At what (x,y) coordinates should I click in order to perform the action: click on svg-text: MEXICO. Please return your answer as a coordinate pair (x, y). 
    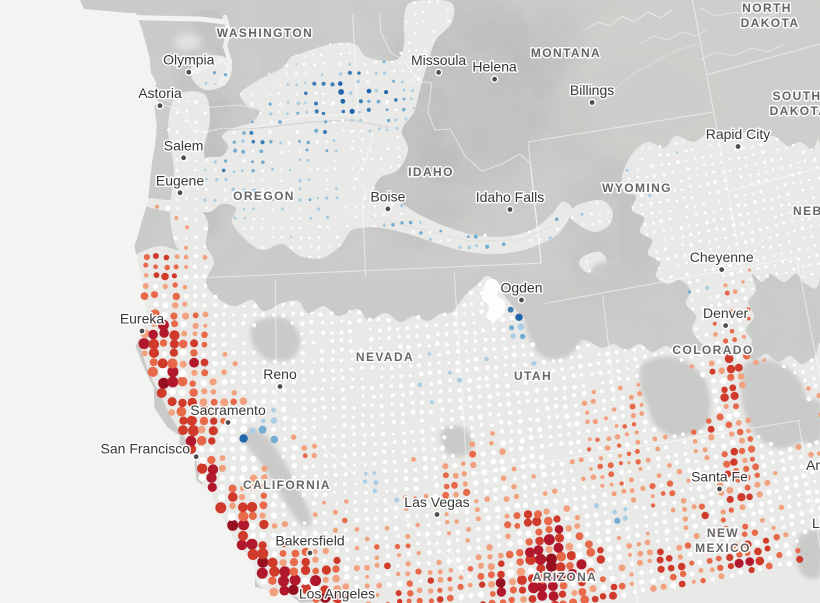
    Looking at the image, I should click on (723, 548).